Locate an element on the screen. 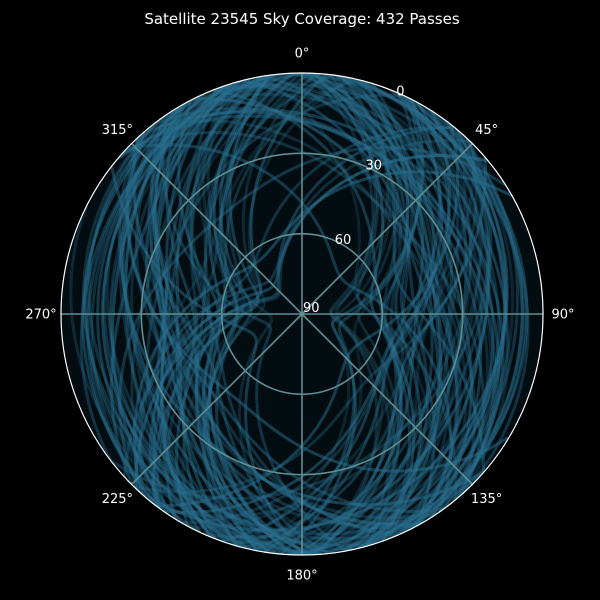 This screenshot has height=600, width=600. elevation-tick-label: 60 is located at coordinates (343, 240).